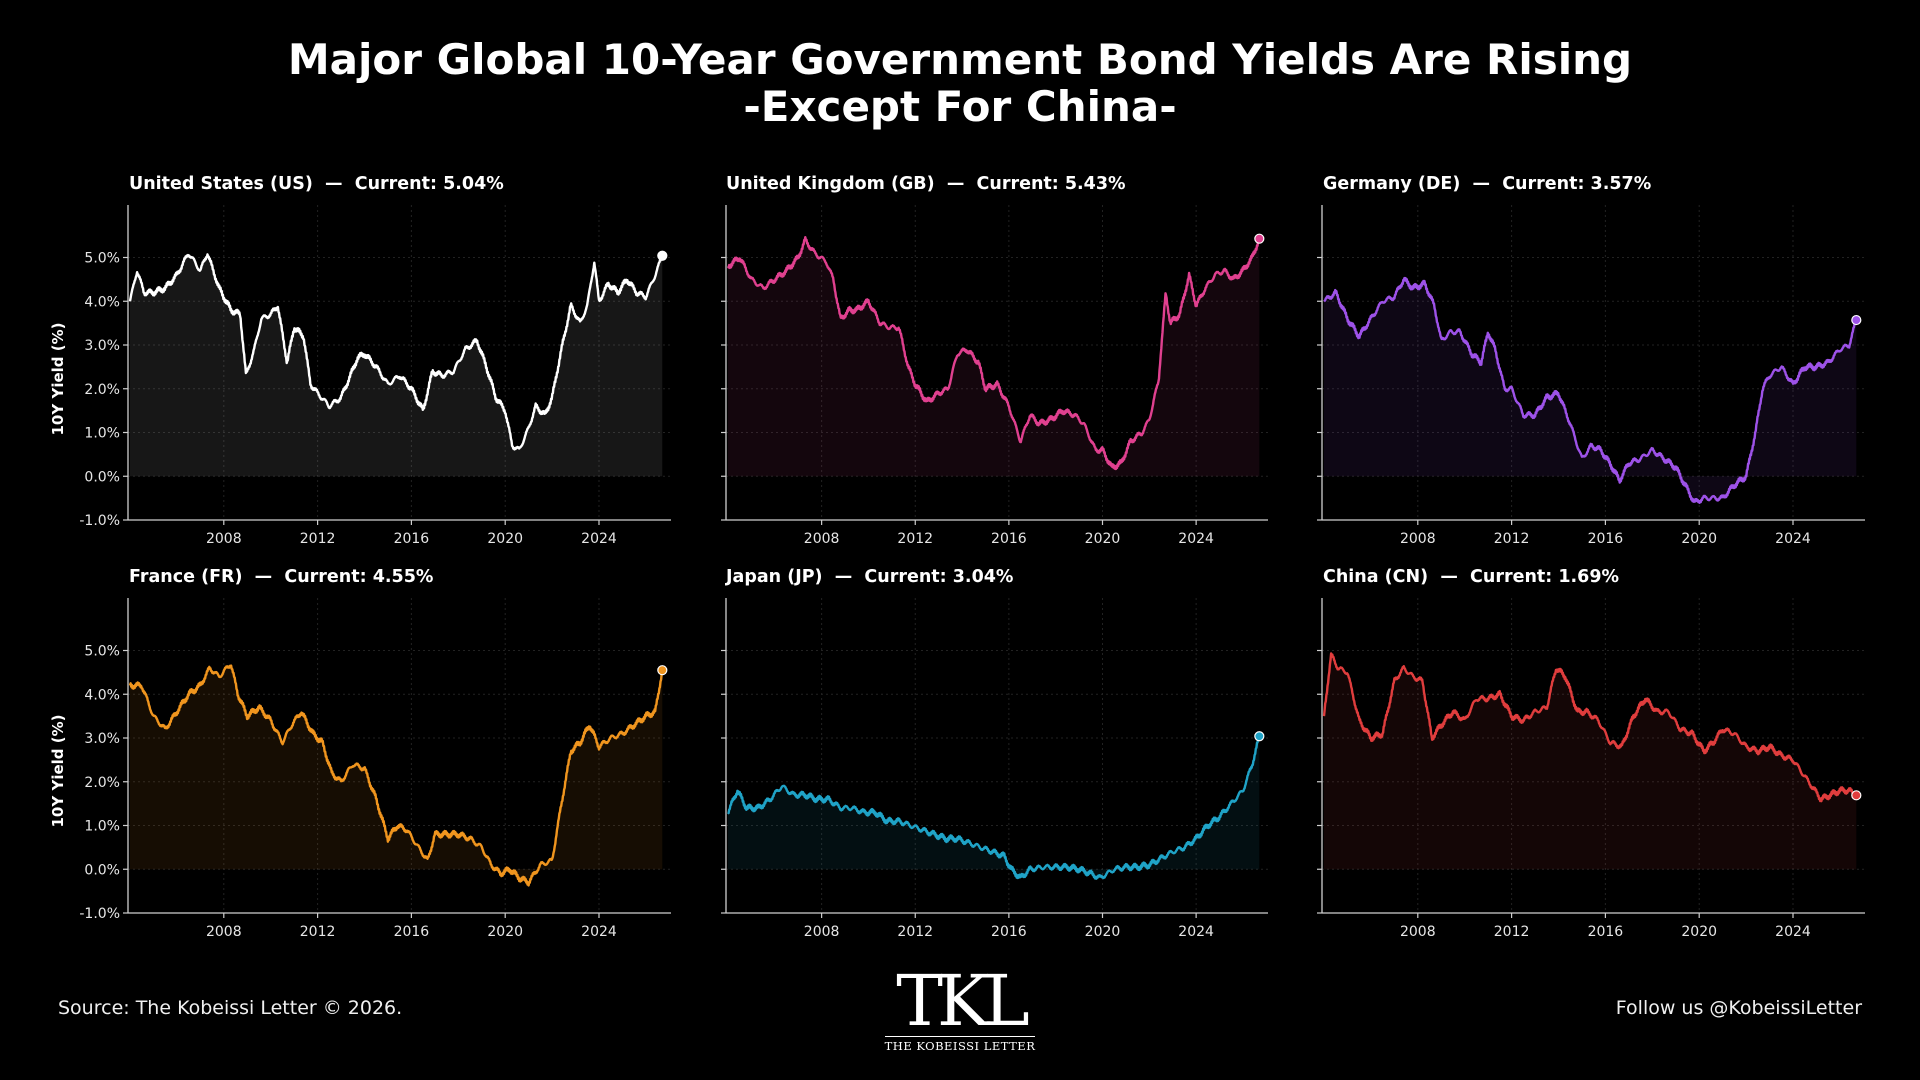 This screenshot has height=1080, width=1920. What do you see at coordinates (1471, 577) in the screenshot?
I see `panel-title-cn: China (CN) — Current: 1.69%` at bounding box center [1471, 577].